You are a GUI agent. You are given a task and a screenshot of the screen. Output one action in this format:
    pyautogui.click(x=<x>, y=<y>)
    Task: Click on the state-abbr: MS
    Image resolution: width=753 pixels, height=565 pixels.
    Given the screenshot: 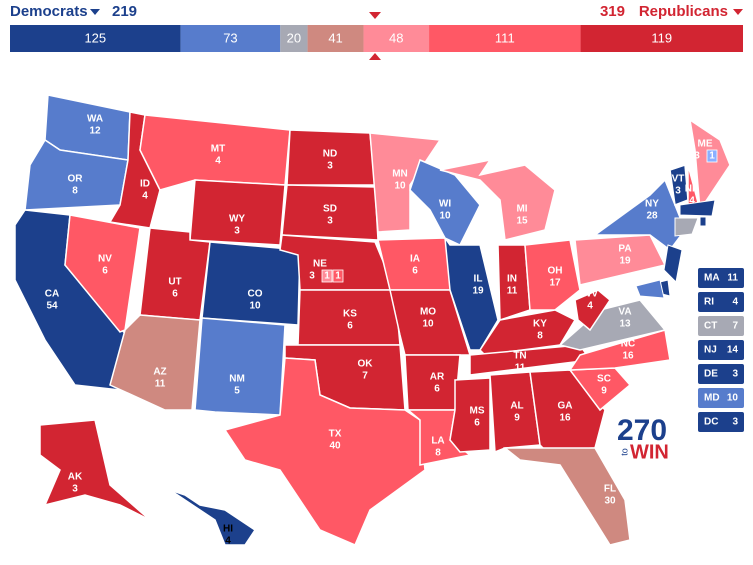 What is the action you would take?
    pyautogui.click(x=477, y=411)
    